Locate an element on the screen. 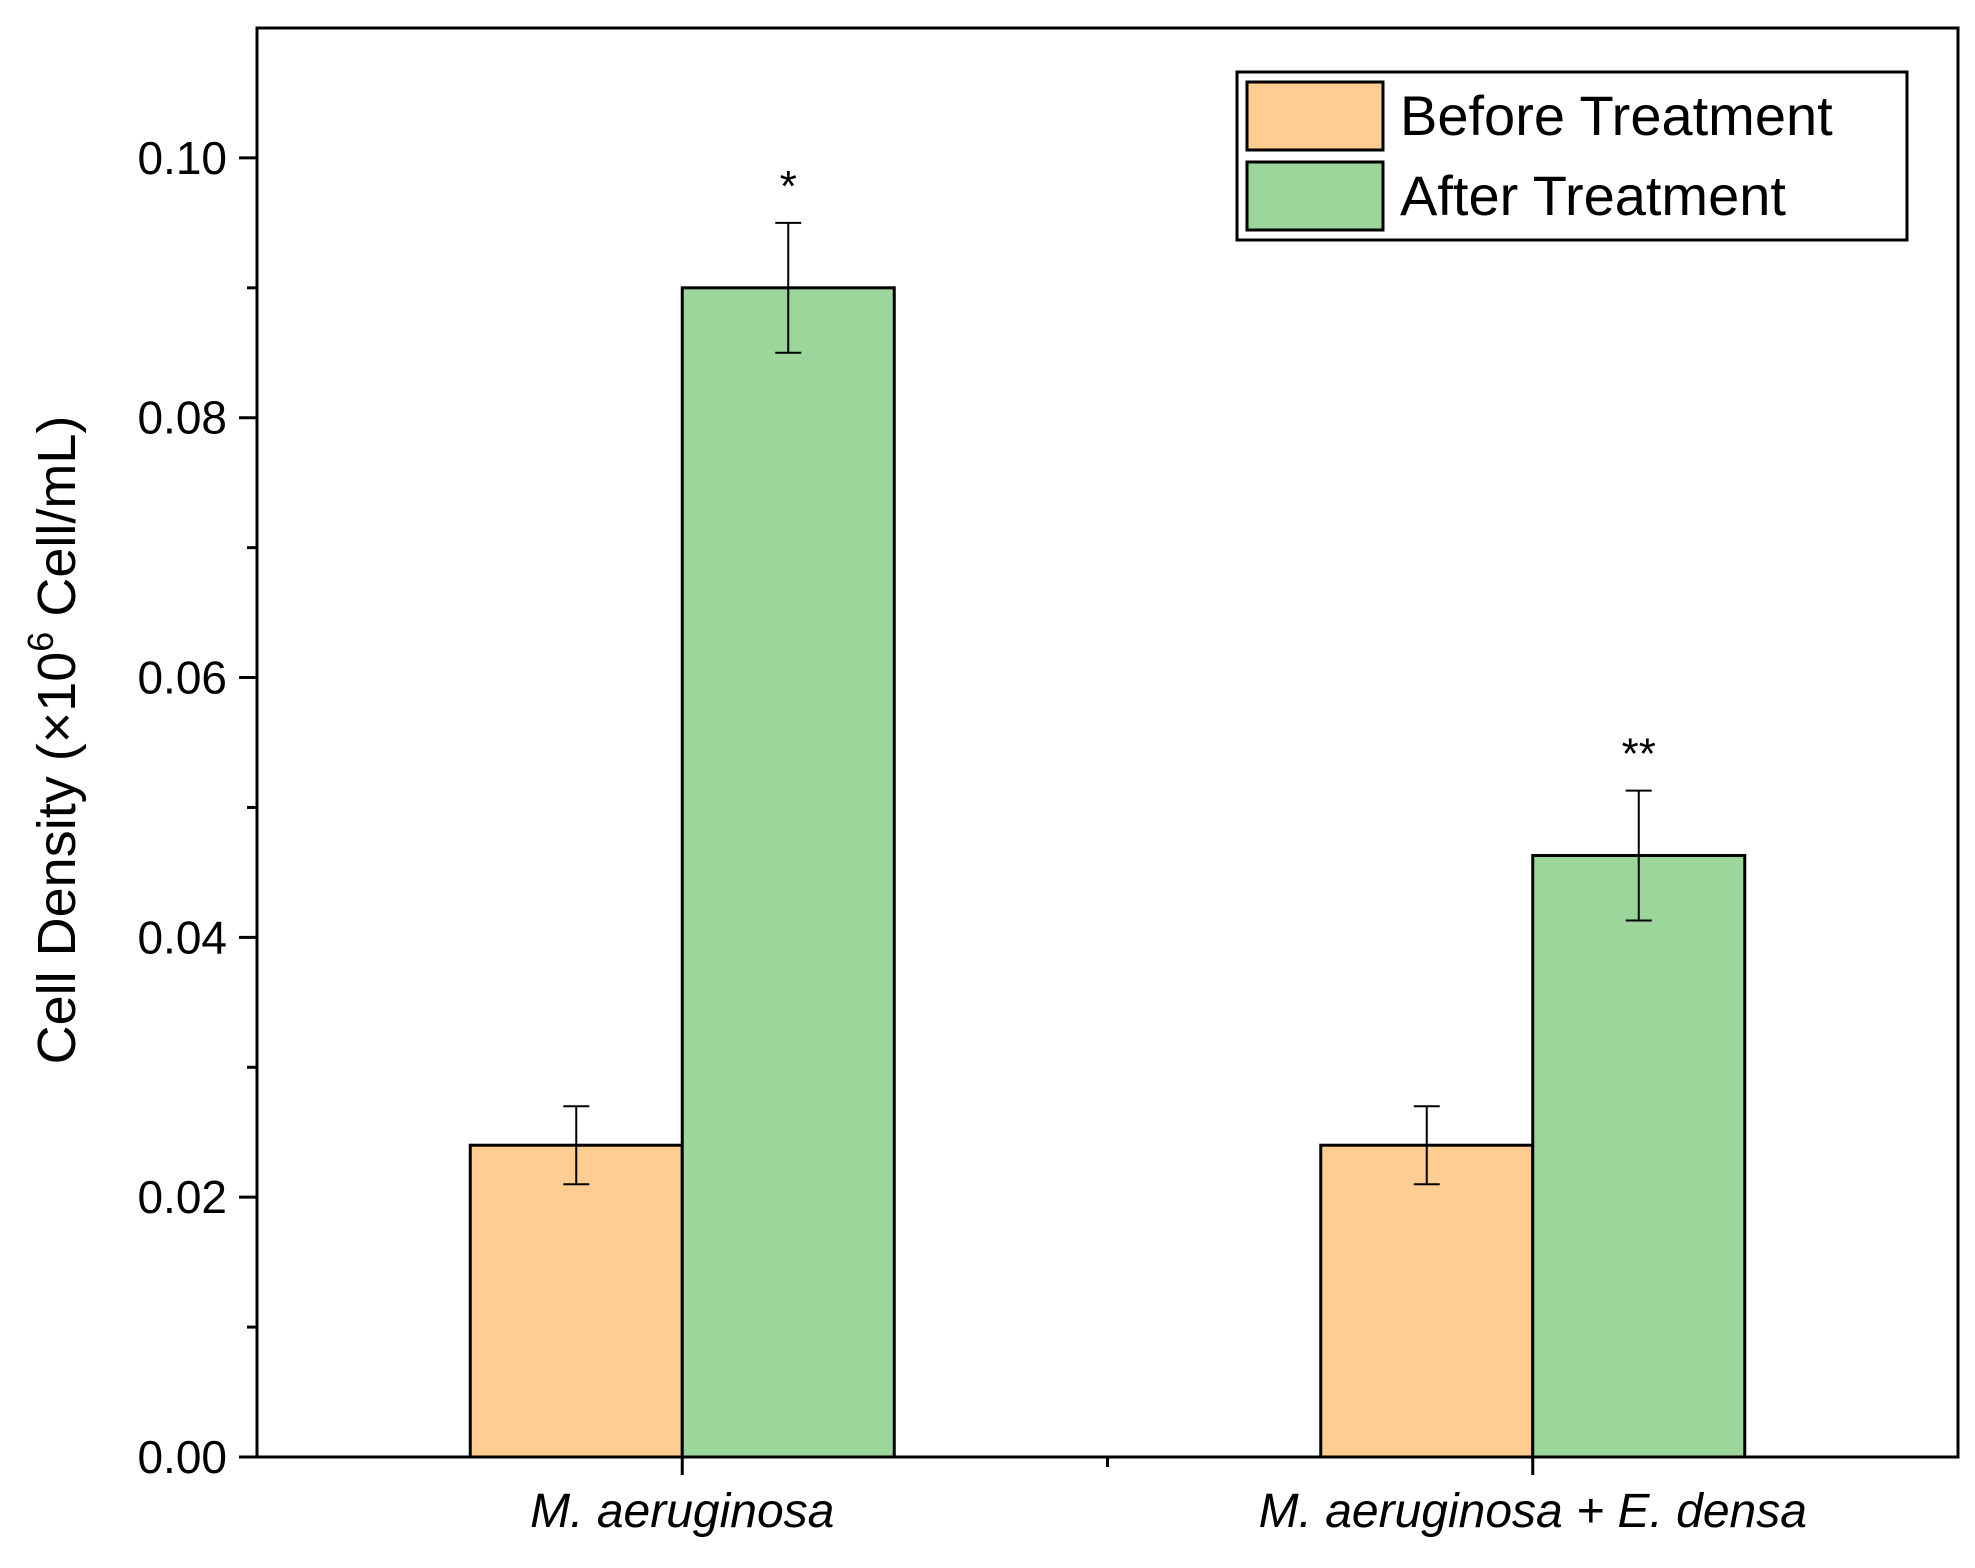 This screenshot has width=1975, height=1568. y-tick-label: 0.02 is located at coordinates (182, 1197).